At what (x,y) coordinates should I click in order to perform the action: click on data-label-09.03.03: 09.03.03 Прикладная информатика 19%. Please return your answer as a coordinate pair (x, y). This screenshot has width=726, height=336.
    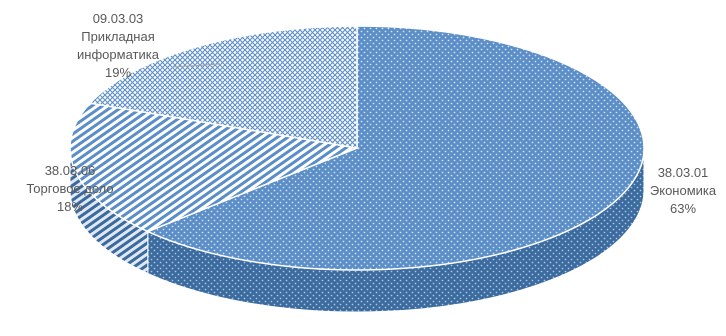
    Looking at the image, I should click on (118, 45).